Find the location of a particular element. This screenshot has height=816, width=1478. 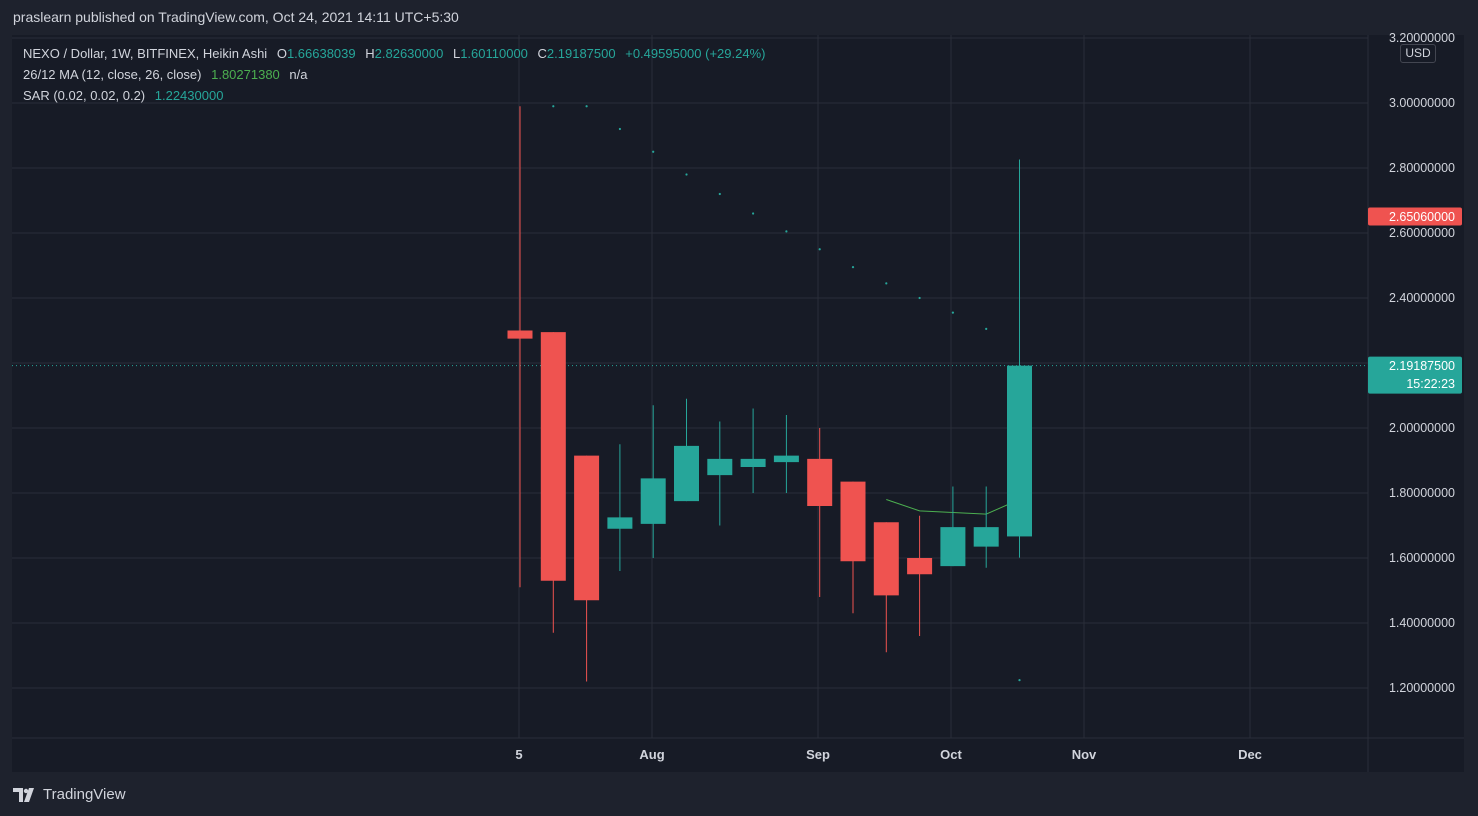

close-label: C is located at coordinates (542, 53).